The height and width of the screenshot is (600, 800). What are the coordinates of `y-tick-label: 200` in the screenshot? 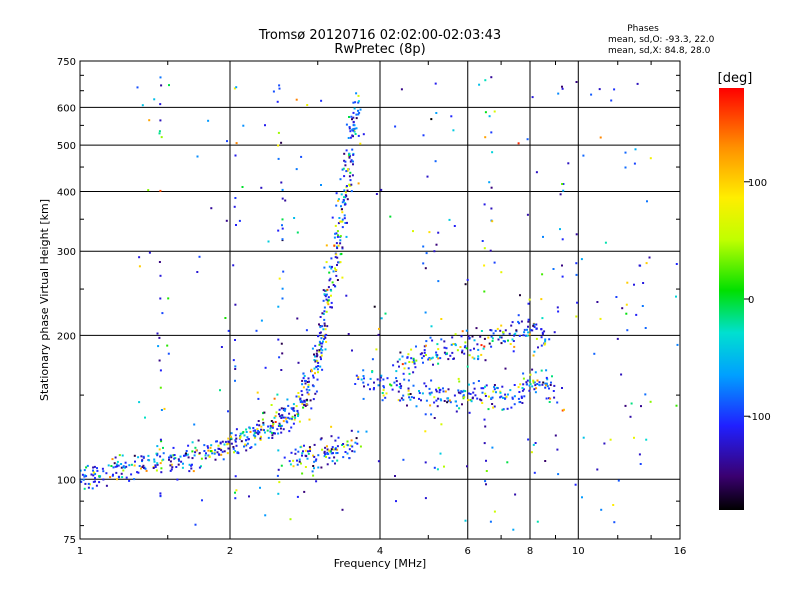 It's located at (66, 336).